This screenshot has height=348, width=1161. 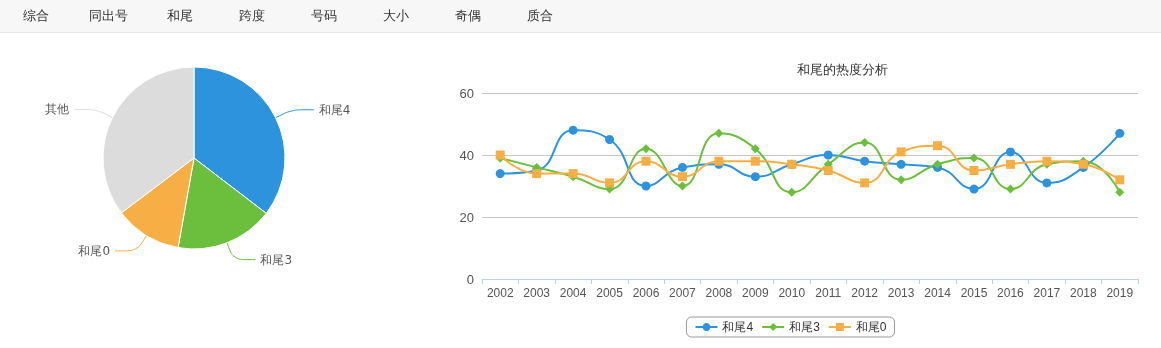 What do you see at coordinates (871, 327) in the screenshot?
I see `legend-label: 和尾0` at bounding box center [871, 327].